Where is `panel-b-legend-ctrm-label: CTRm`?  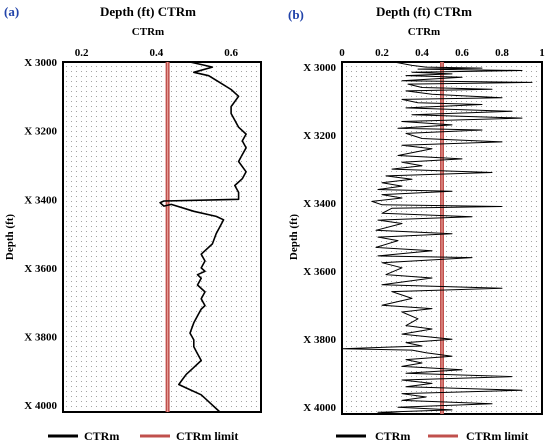
panel-b-legend-ctrm-label: CTRm is located at coordinates (392, 436).